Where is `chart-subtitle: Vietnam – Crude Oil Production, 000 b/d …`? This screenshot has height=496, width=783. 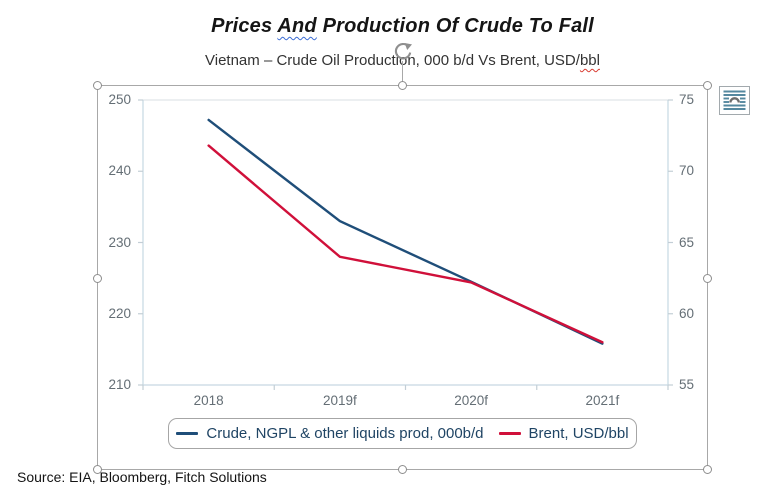 chart-subtitle: Vietnam – Crude Oil Production, 000 b/d … is located at coordinates (402, 60).